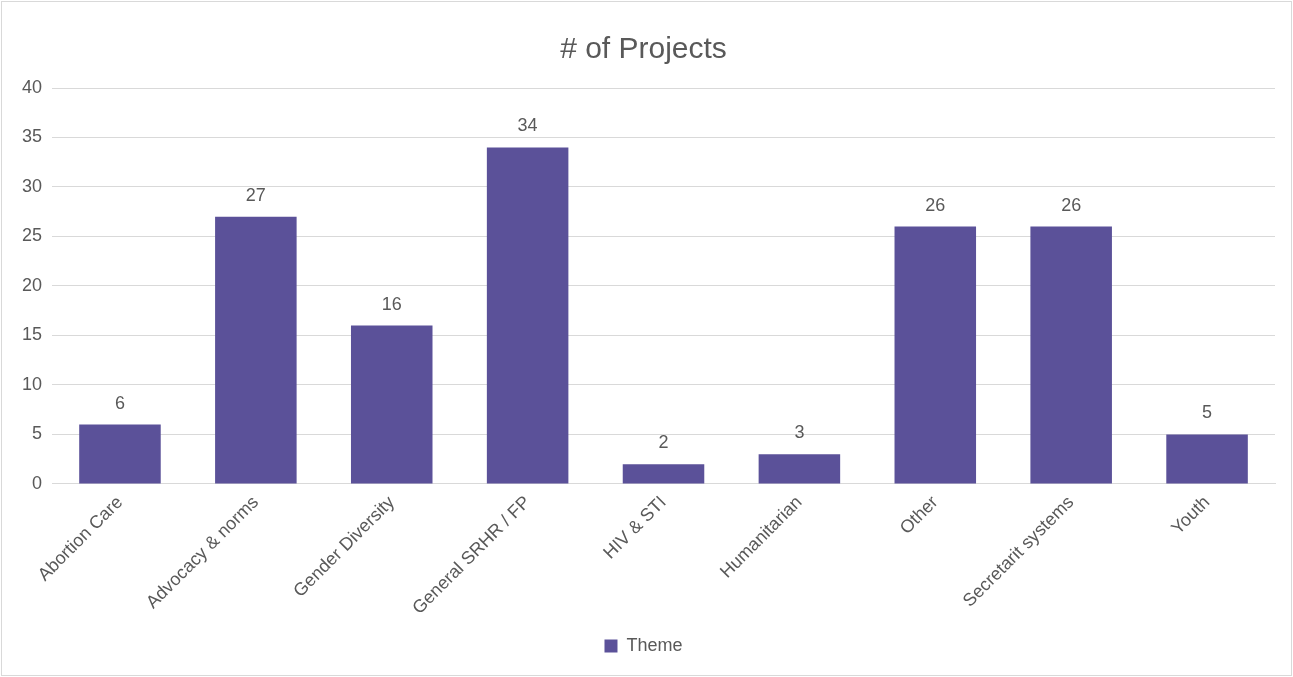 This screenshot has width=1293, height=677. I want to click on y-tick-label: 30, so click(32, 185).